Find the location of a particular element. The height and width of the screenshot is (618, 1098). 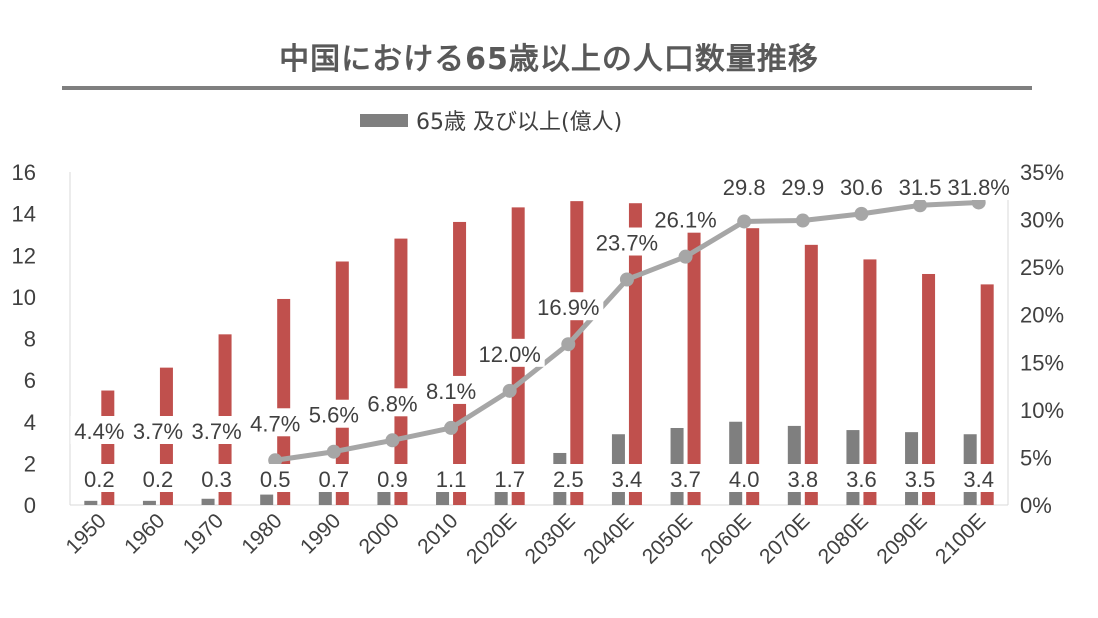

x-tick-label: 2030E is located at coordinates (550, 538).